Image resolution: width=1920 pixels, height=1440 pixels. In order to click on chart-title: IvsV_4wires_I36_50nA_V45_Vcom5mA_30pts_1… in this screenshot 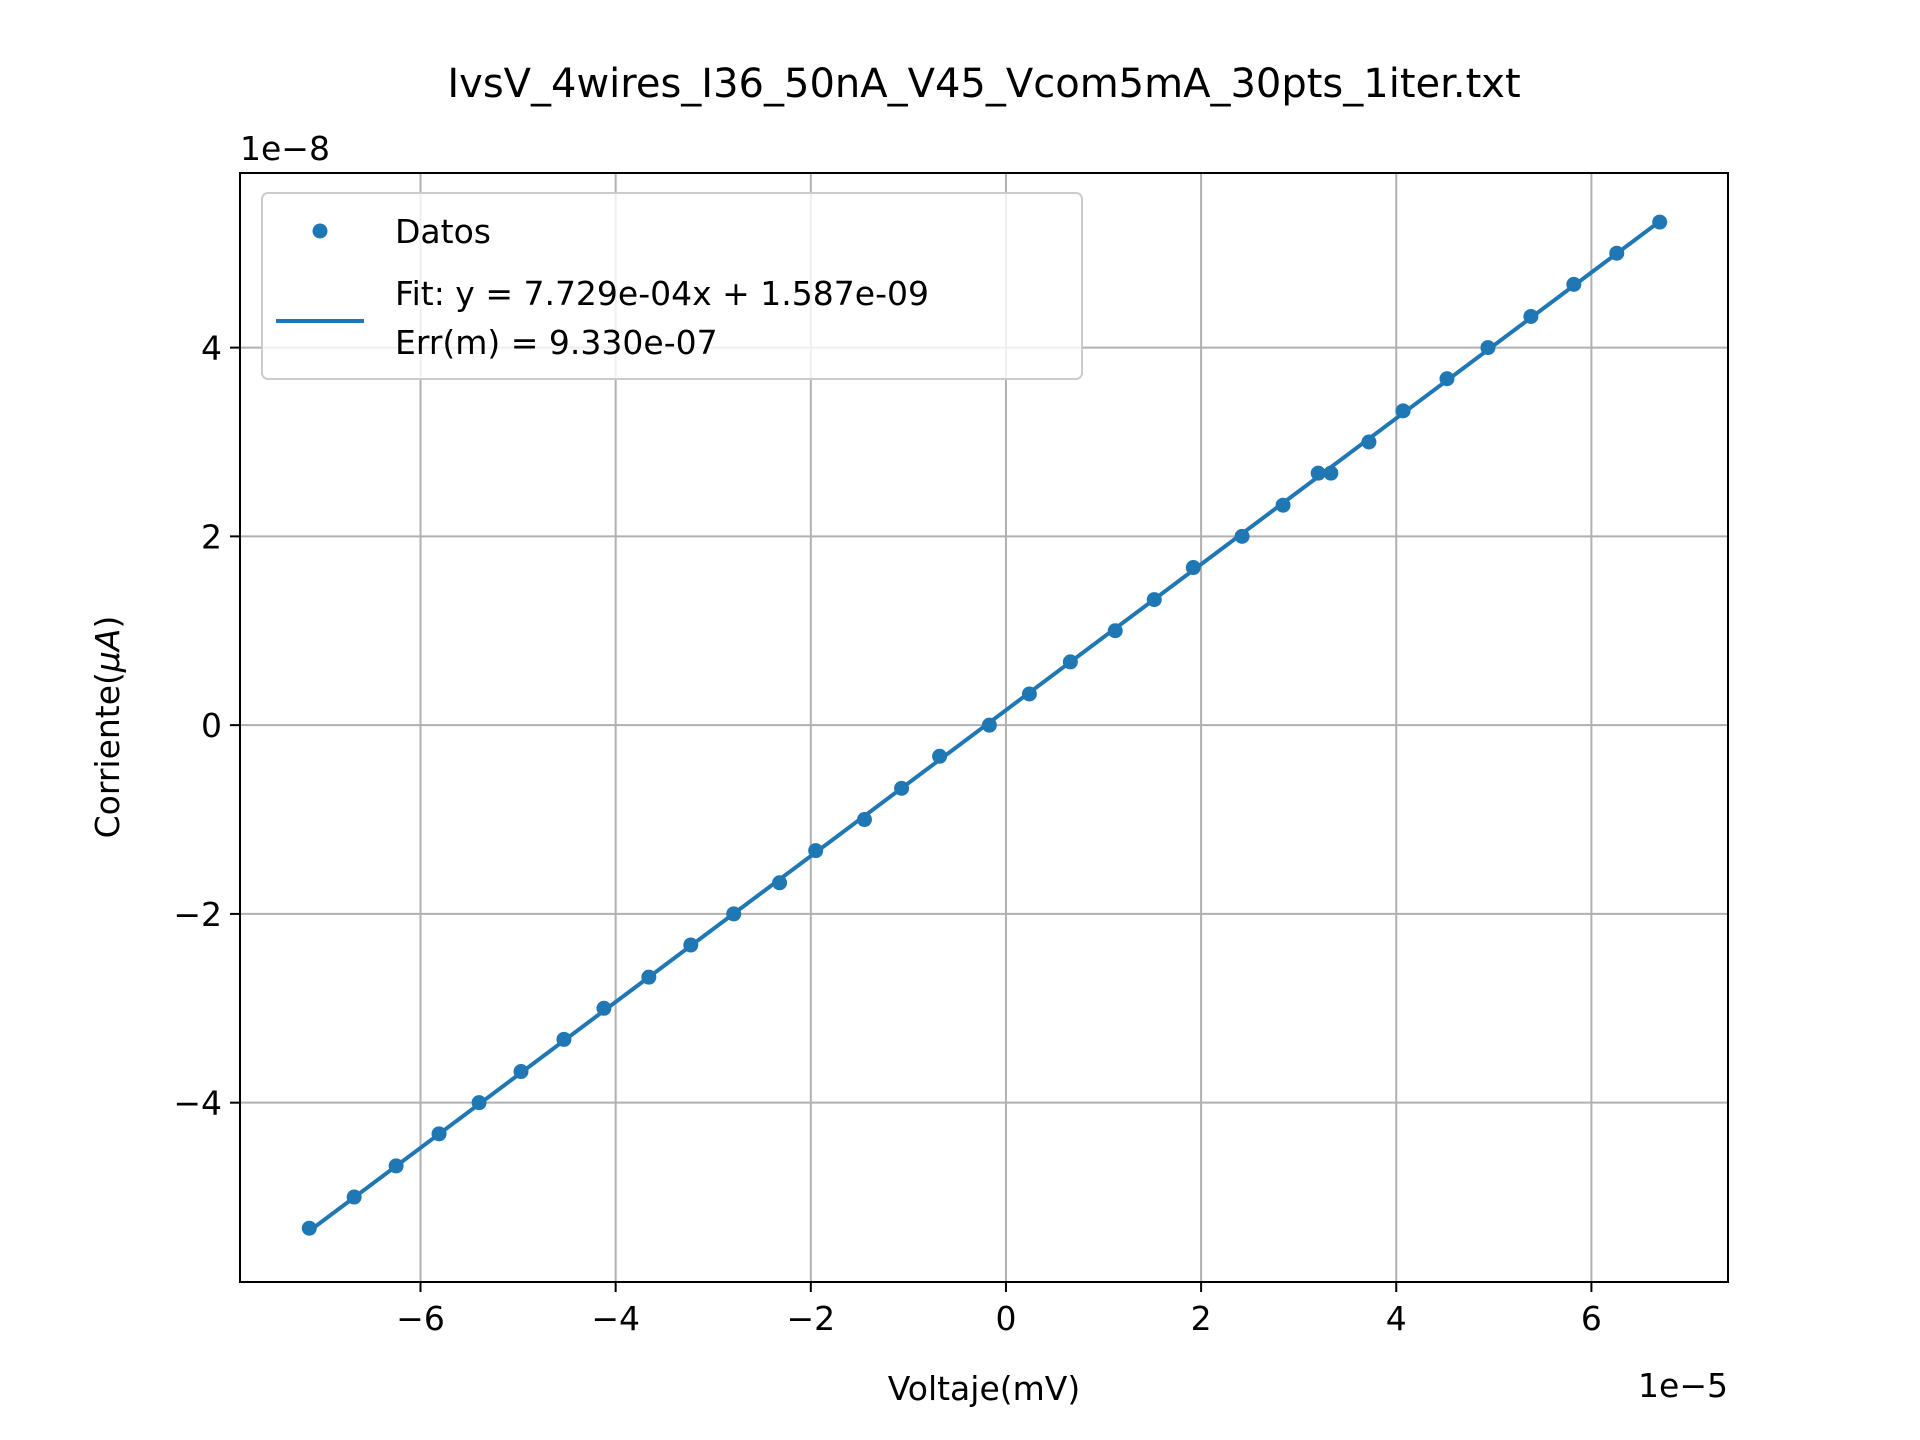, I will do `click(983, 84)`.